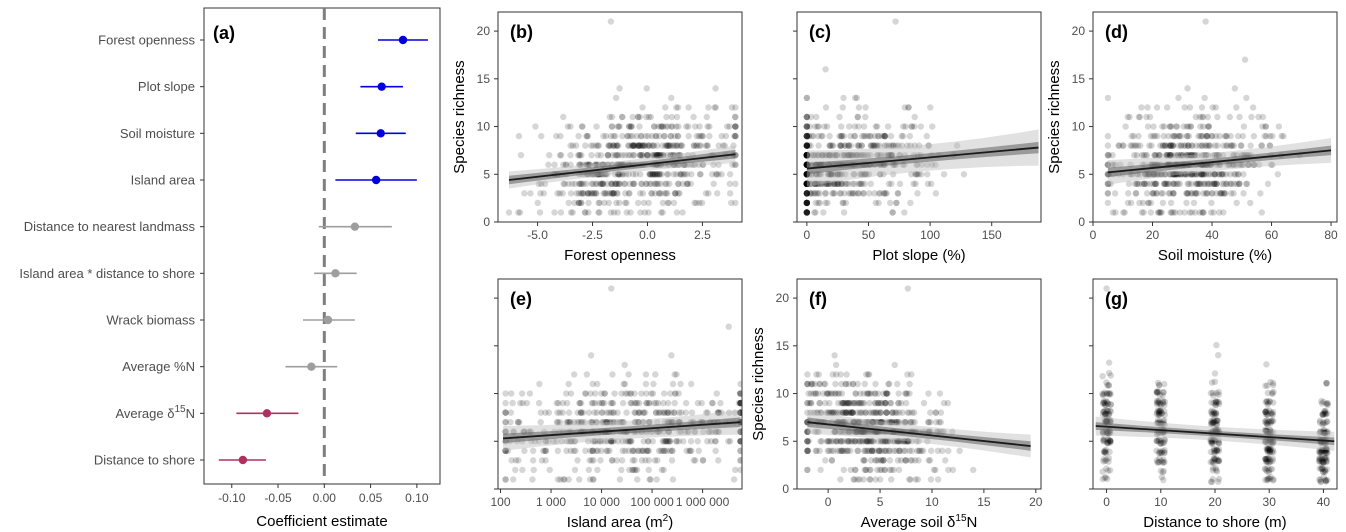  I want to click on x-tick-label: 0, so click(1093, 235).